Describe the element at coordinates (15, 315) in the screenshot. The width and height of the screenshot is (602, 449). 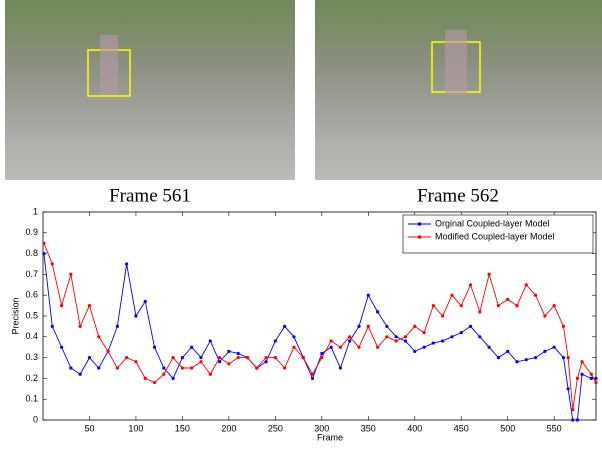
I see `y-axis-label: Precision` at that location.